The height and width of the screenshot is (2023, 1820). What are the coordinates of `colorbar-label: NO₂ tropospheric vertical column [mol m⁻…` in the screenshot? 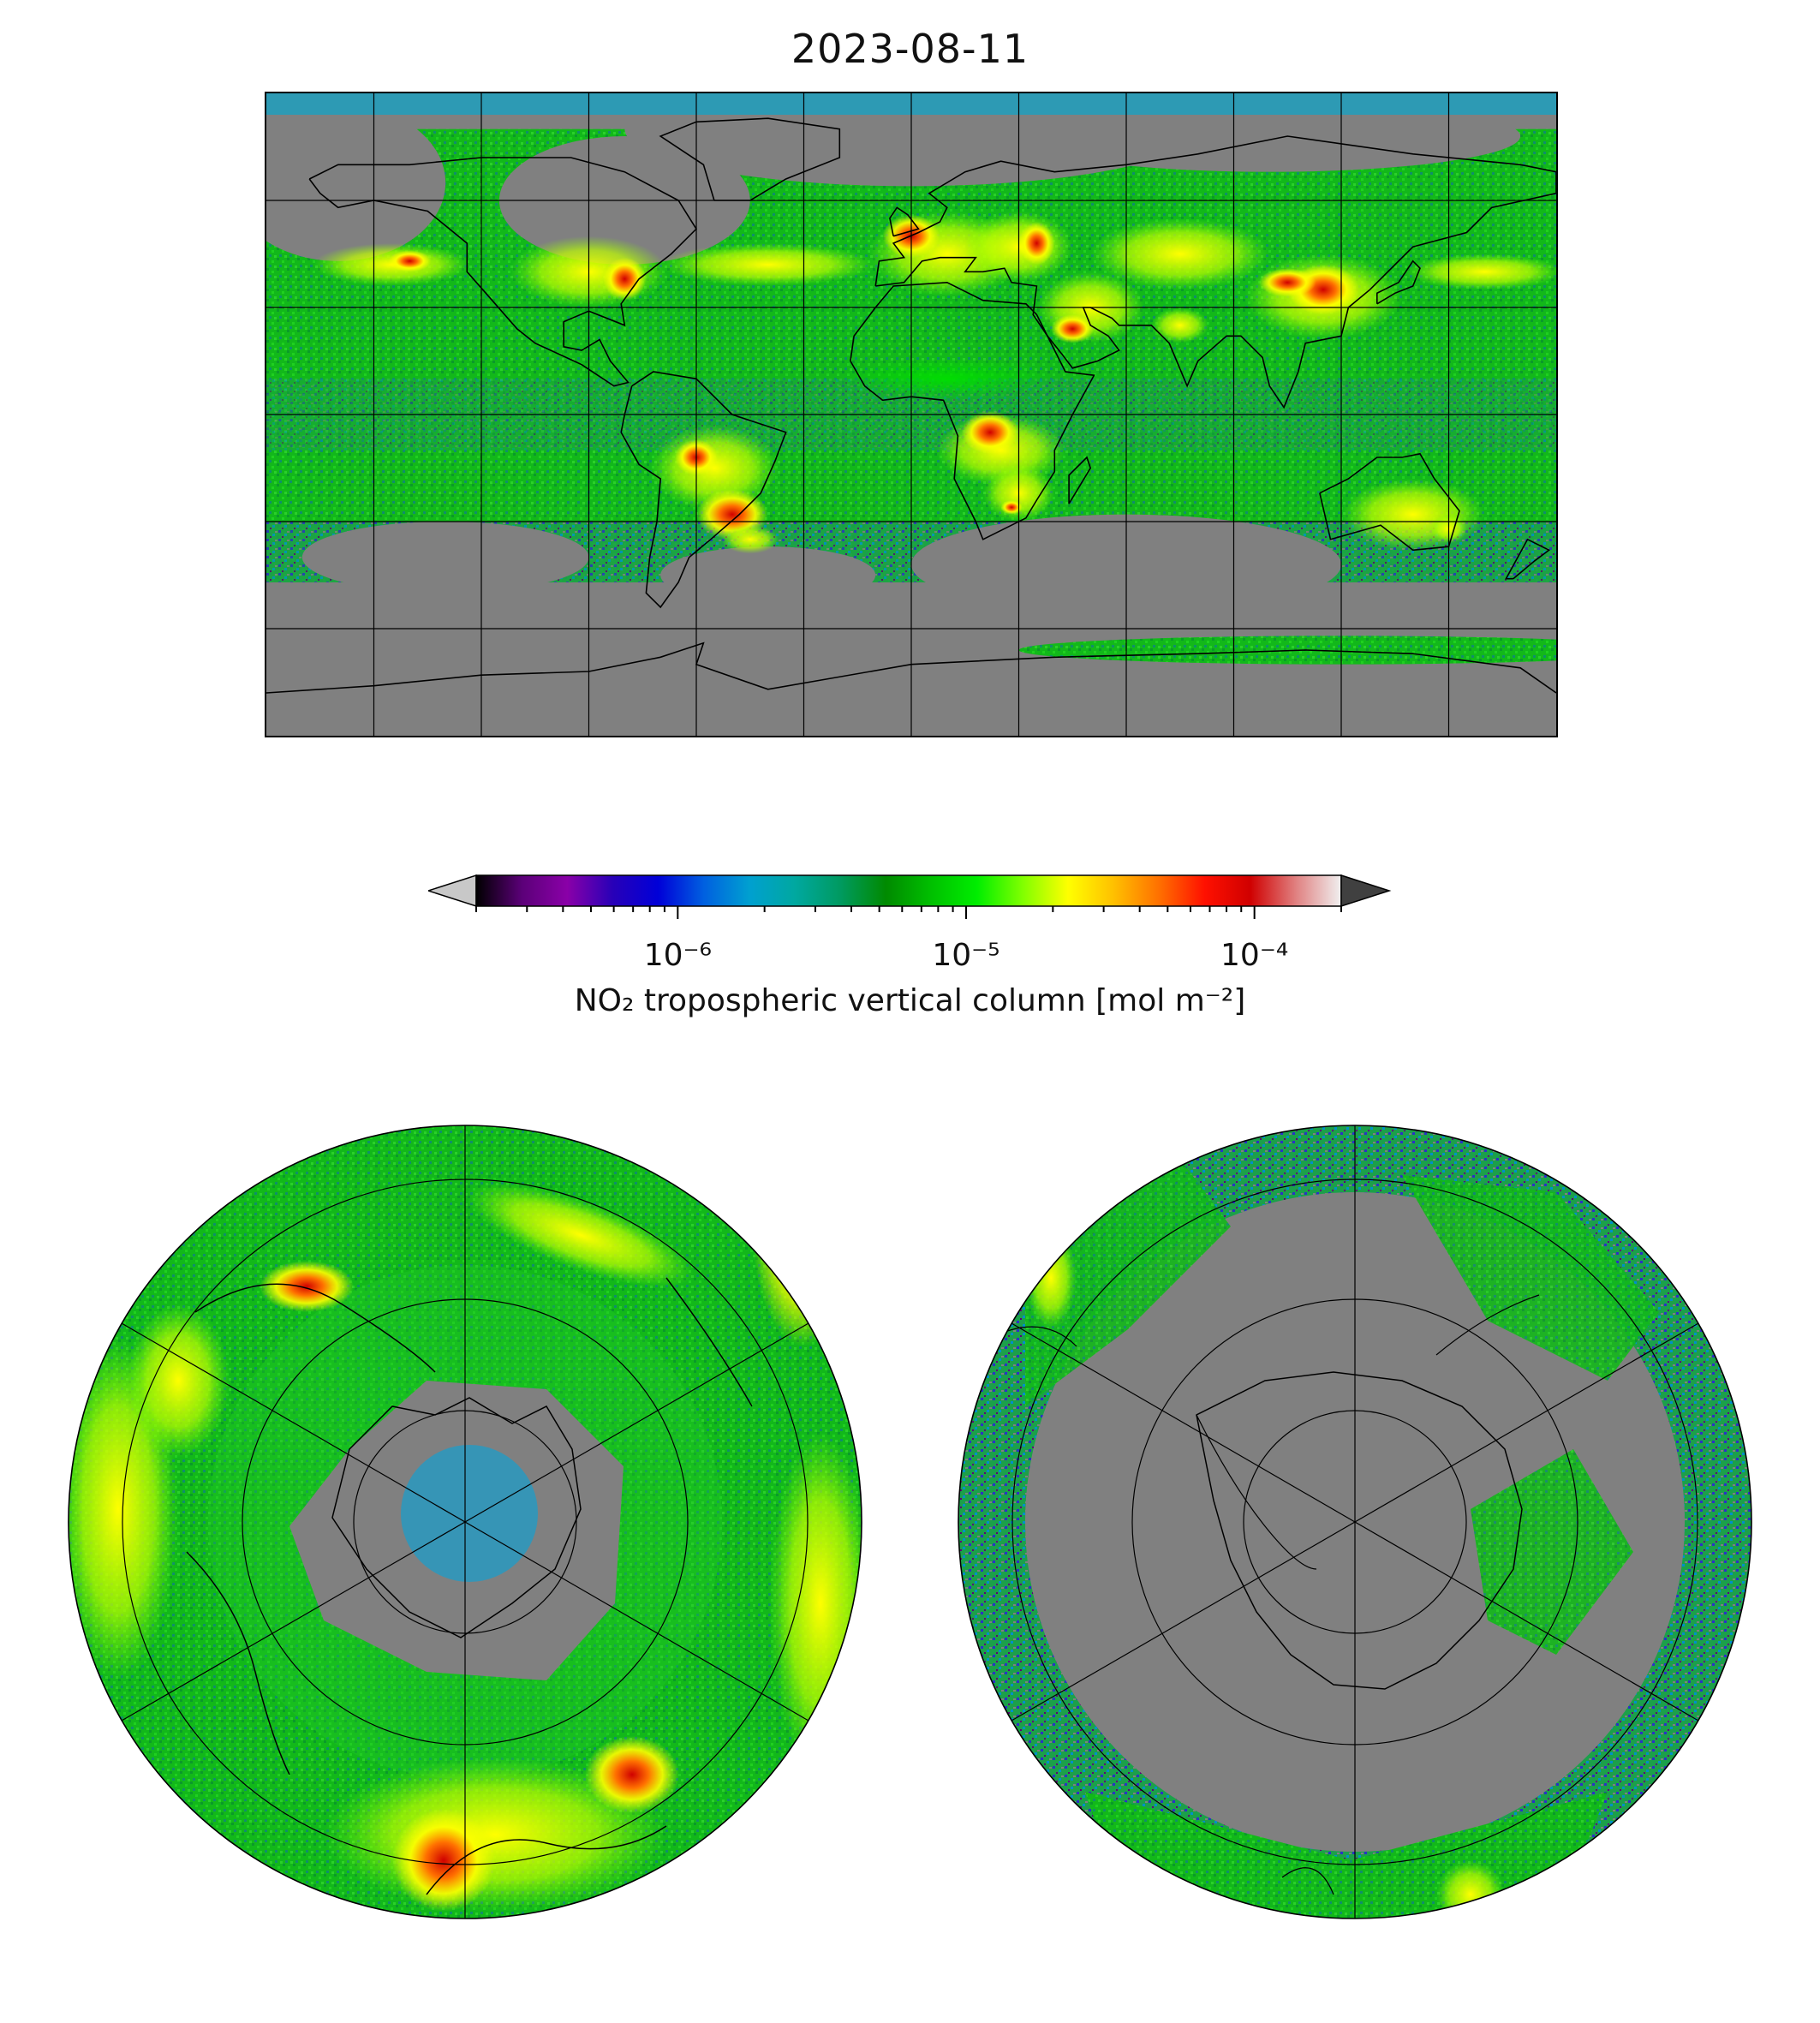 It's located at (910, 1001).